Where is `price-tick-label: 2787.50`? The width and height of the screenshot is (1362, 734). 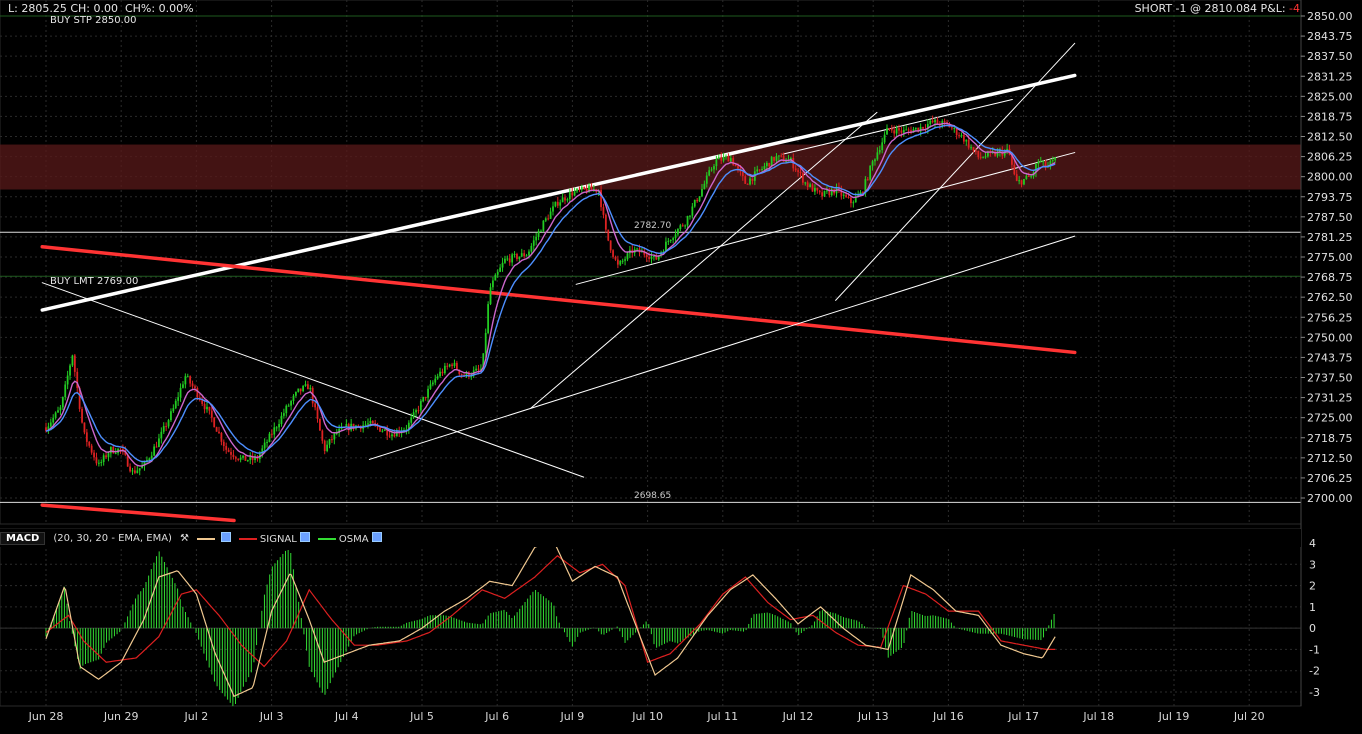
price-tick-label: 2787.50 is located at coordinates (1330, 217).